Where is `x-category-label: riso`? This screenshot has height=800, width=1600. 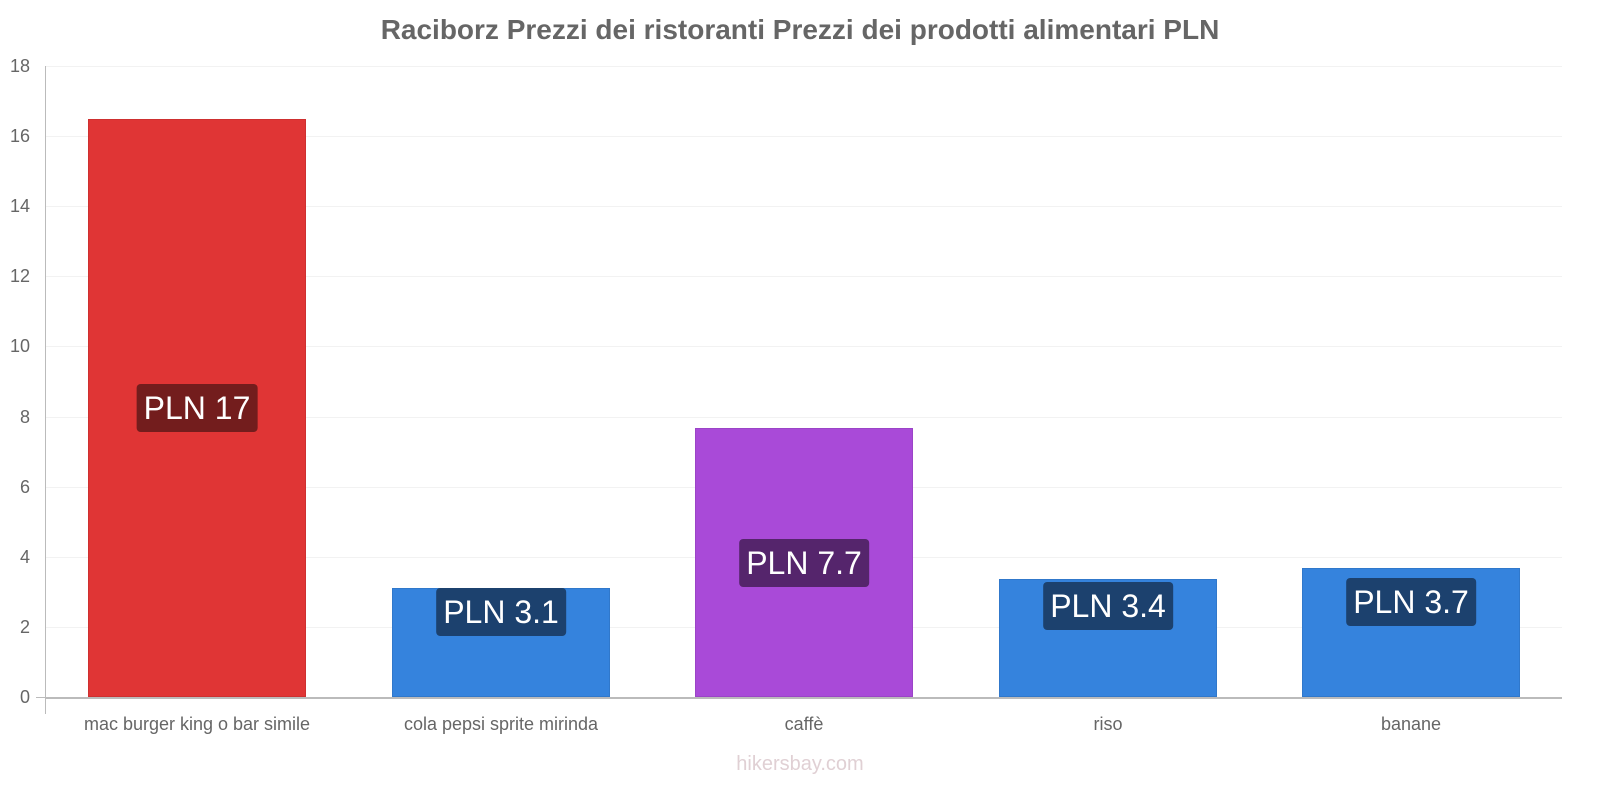 x-category-label: riso is located at coordinates (1108, 724).